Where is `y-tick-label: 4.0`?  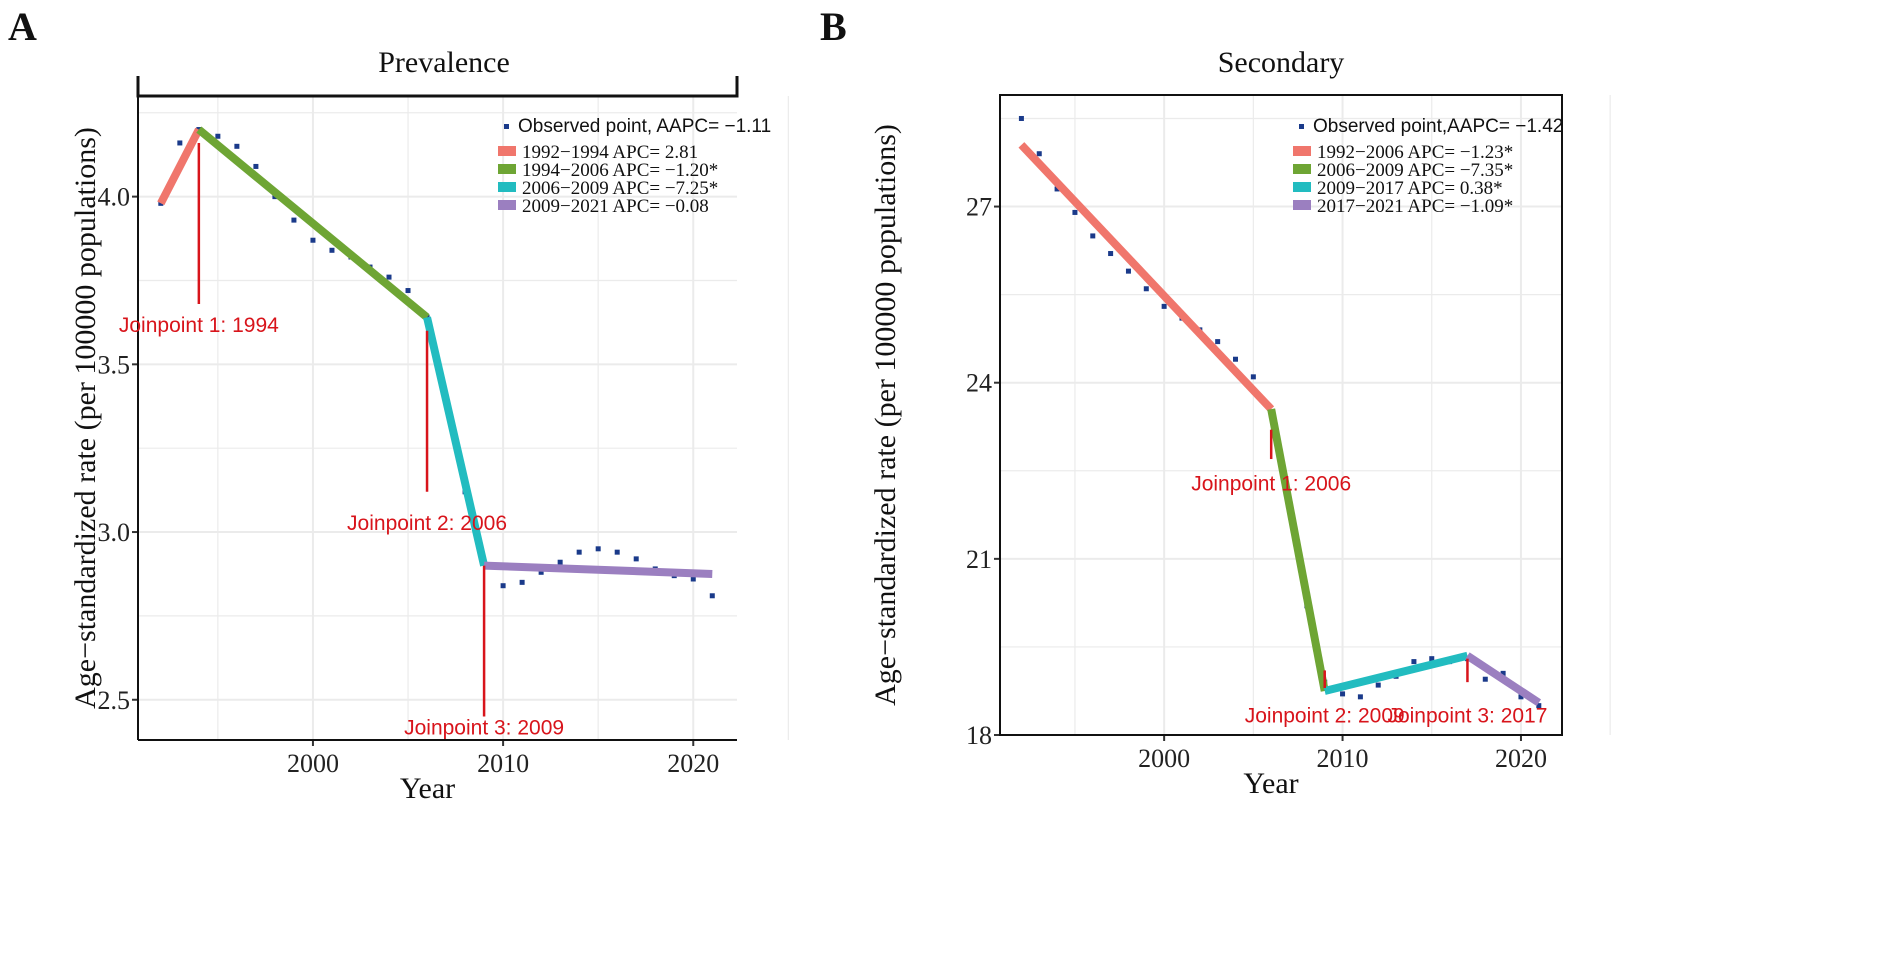 y-tick-label: 4.0 is located at coordinates (114, 197).